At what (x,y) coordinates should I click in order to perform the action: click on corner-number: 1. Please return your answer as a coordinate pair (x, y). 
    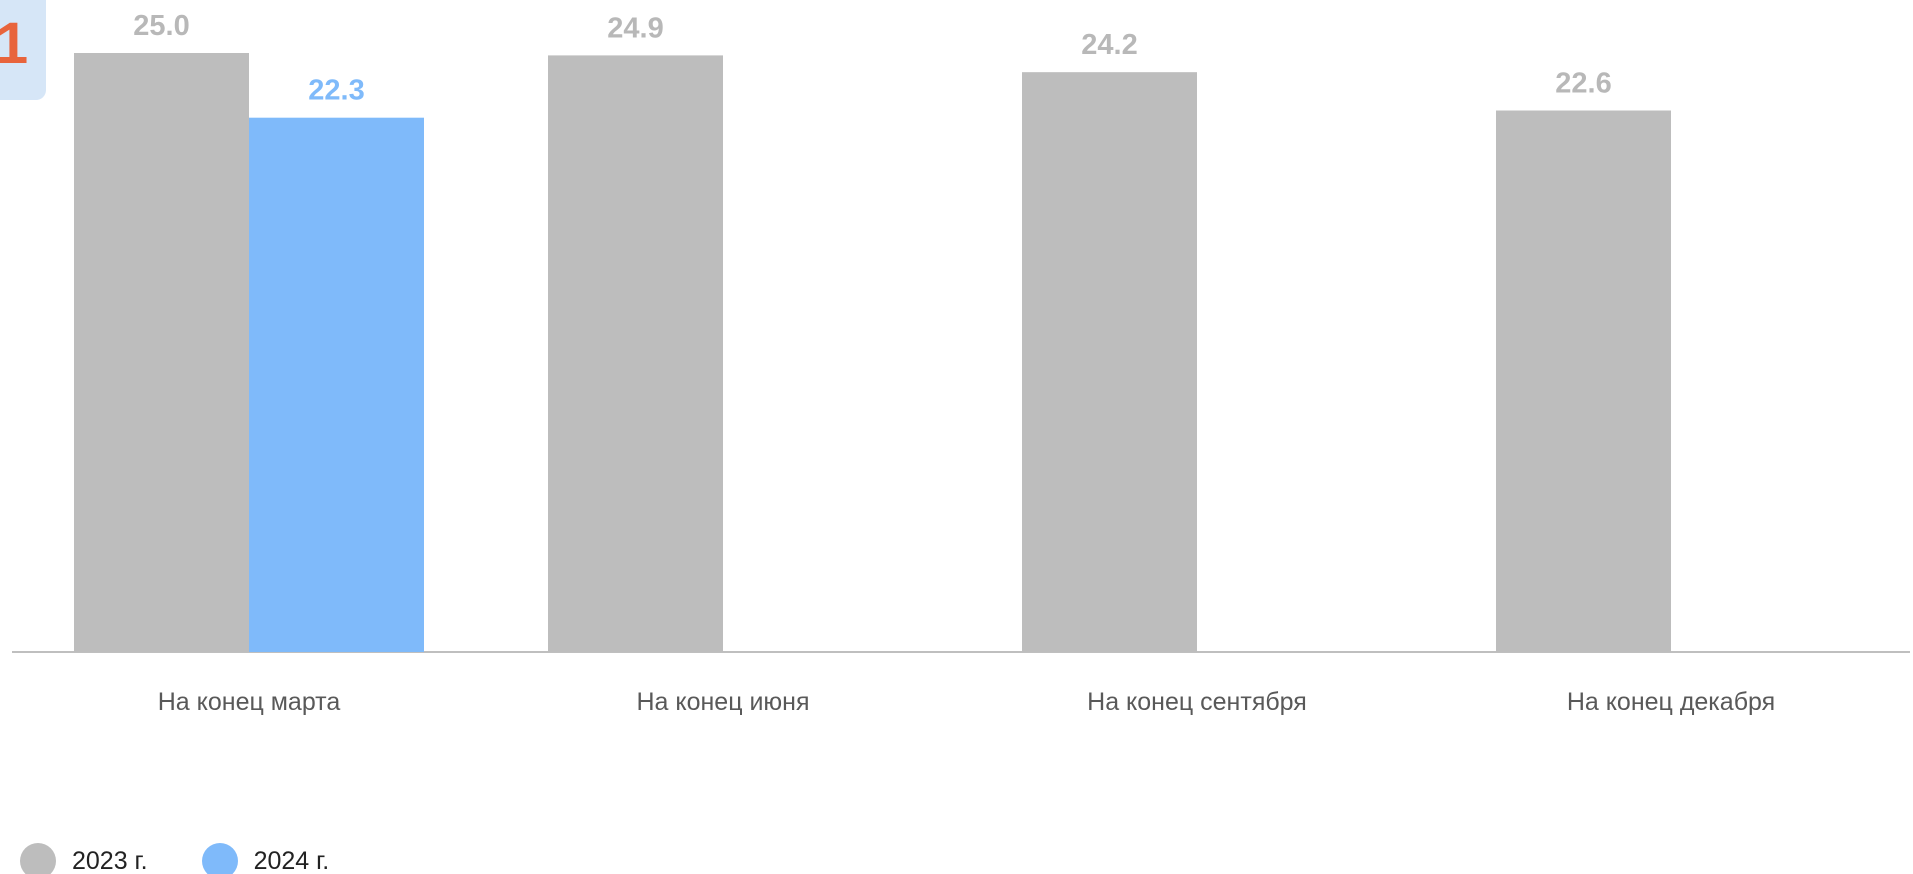
    Looking at the image, I should click on (14, 43).